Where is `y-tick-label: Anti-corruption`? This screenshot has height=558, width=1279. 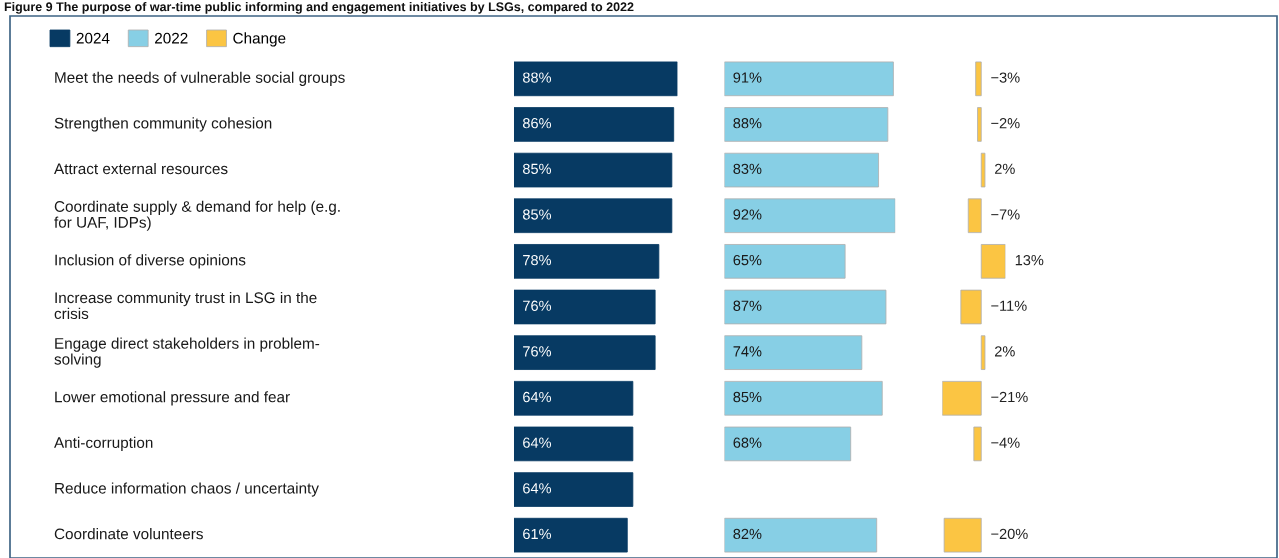 y-tick-label: Anti-corruption is located at coordinates (103, 444).